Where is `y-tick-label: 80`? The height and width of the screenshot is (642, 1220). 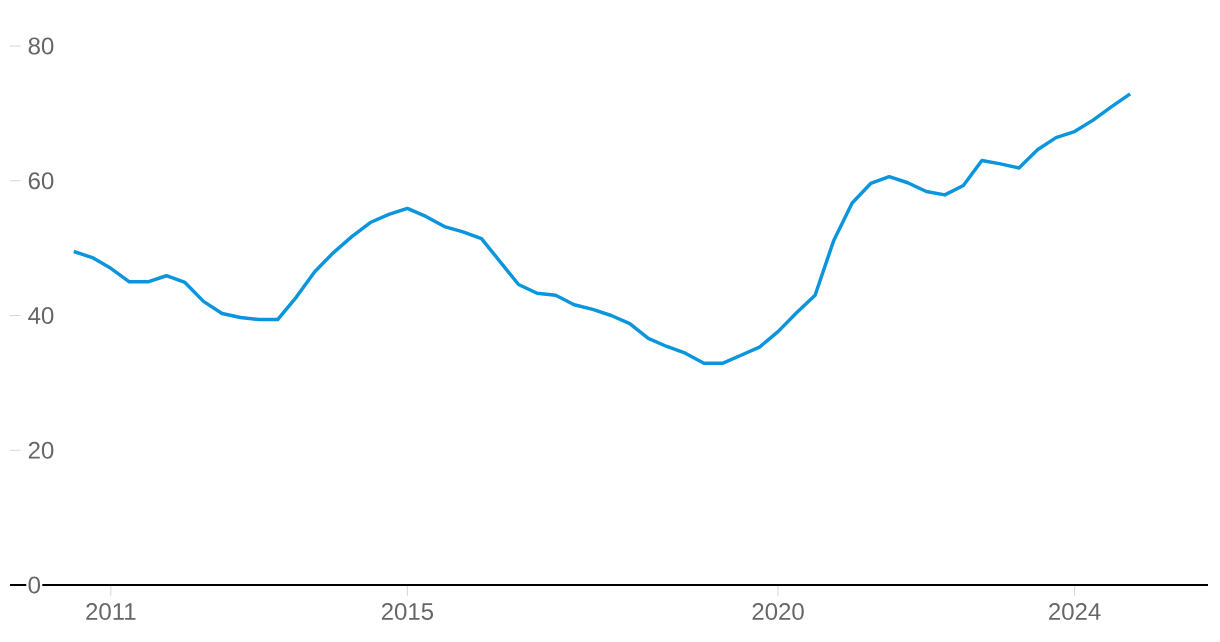 y-tick-label: 80 is located at coordinates (41, 46).